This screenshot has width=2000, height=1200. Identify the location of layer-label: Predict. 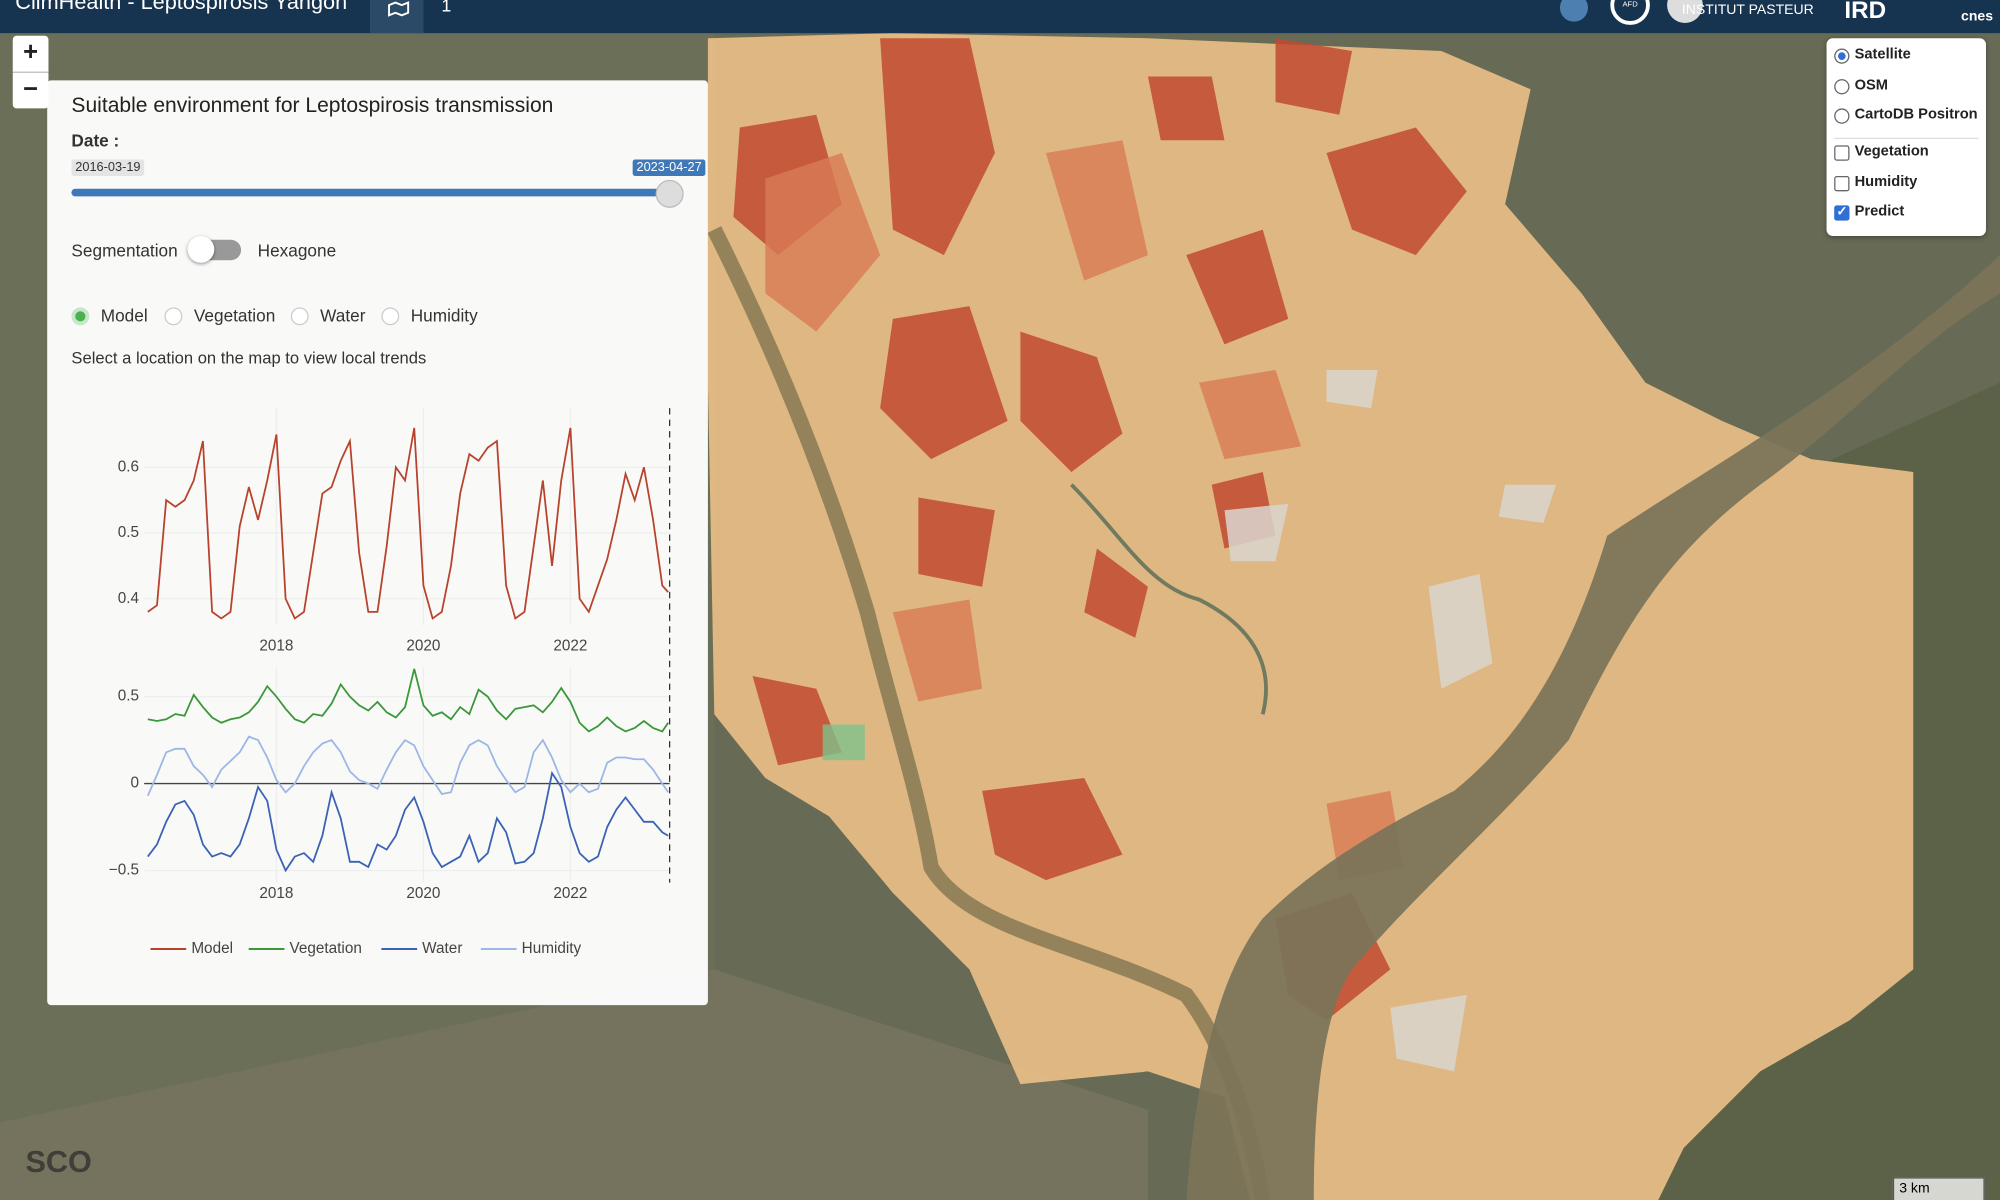
(1879, 212).